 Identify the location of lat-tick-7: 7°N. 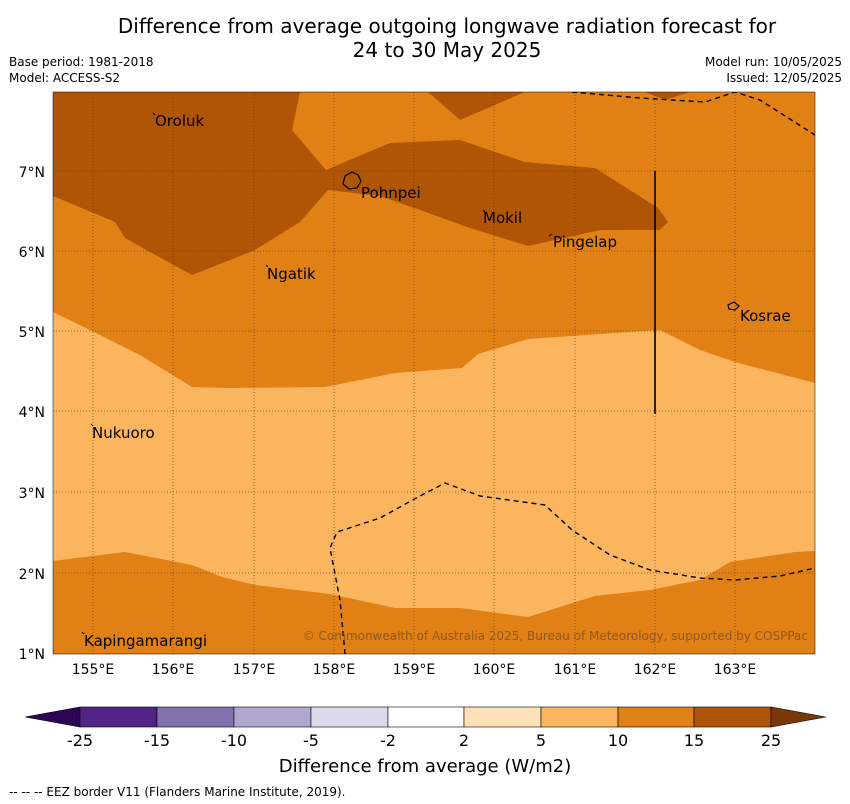
(32, 173).